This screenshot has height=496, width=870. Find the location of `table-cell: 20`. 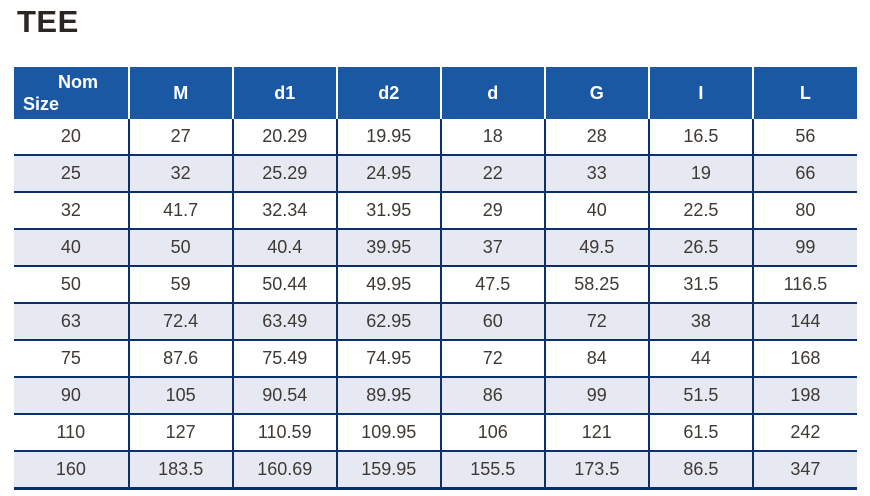

table-cell: 20 is located at coordinates (71, 137).